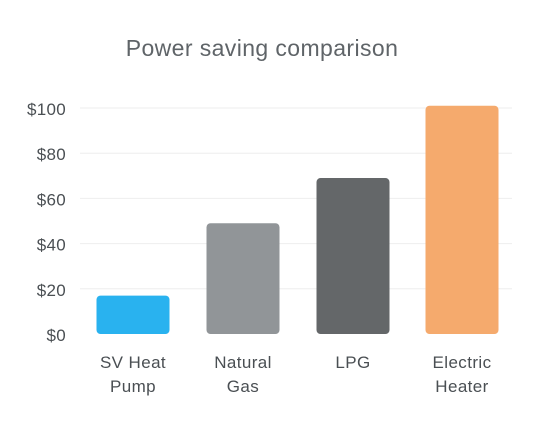 Image resolution: width=546 pixels, height=437 pixels. What do you see at coordinates (56, 335) in the screenshot?
I see `y-tick-label: $0` at bounding box center [56, 335].